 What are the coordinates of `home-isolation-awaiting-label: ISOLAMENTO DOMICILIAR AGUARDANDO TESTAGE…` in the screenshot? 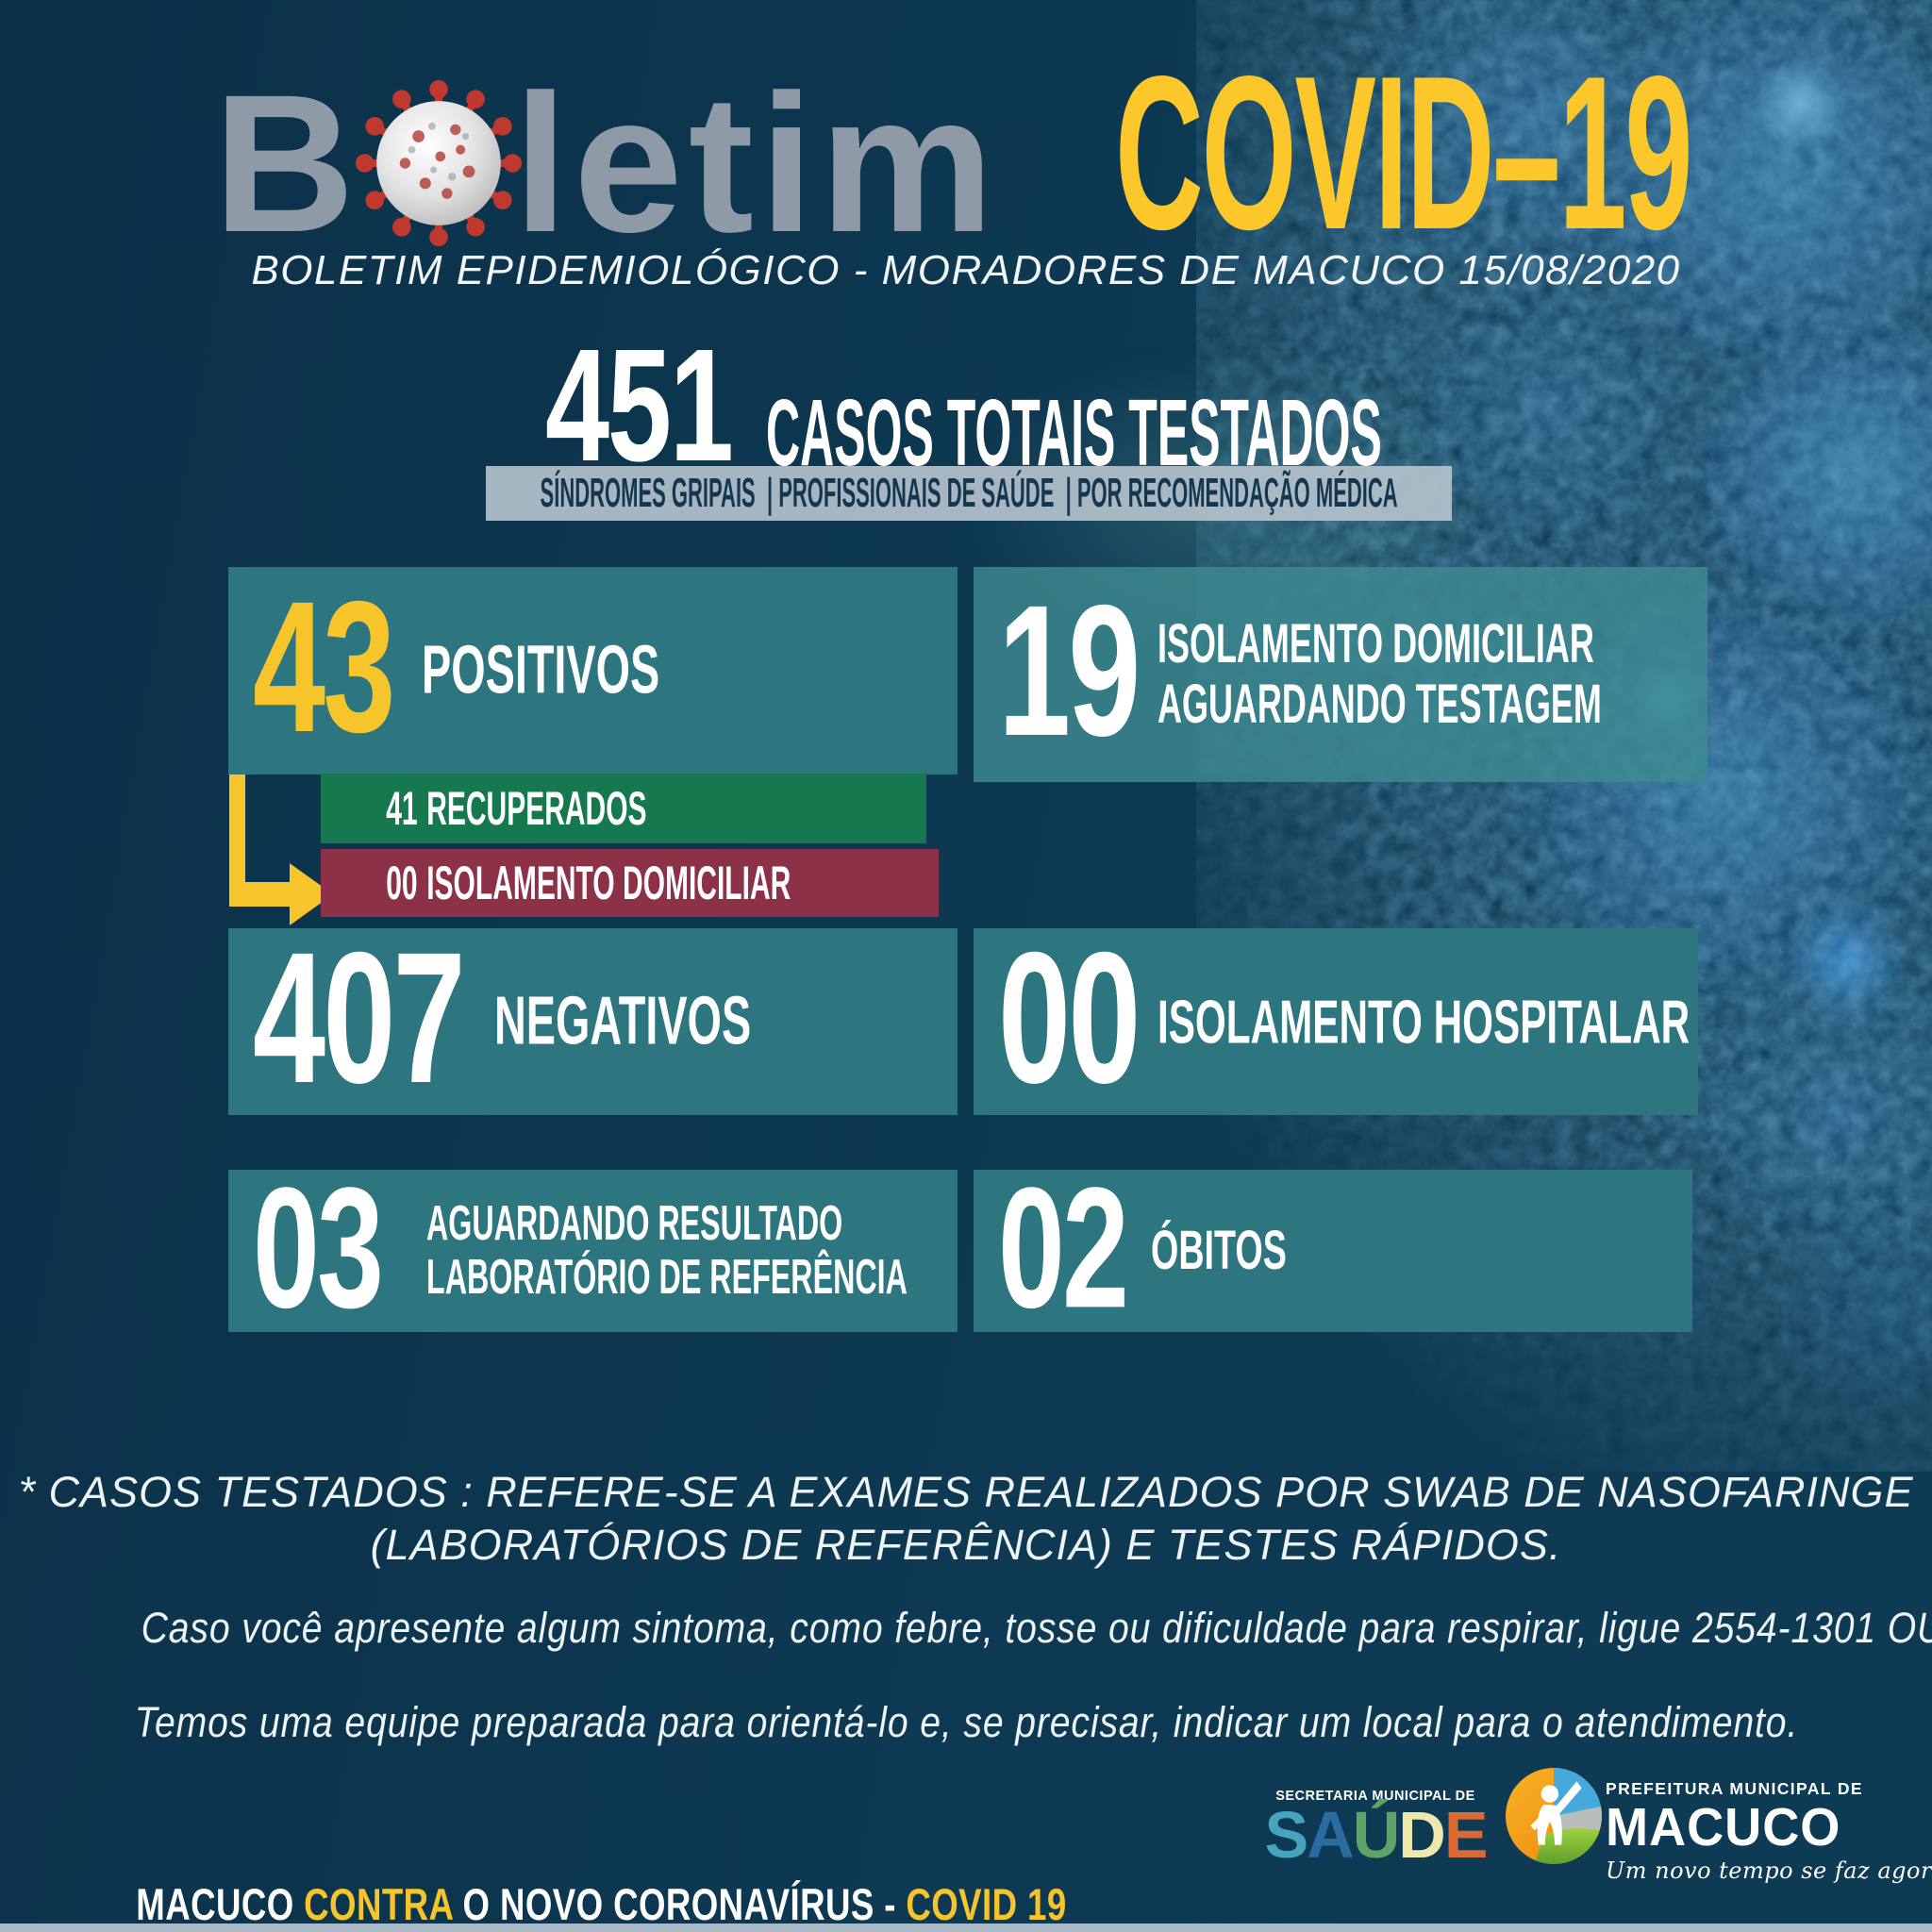 It's located at (1380, 675).